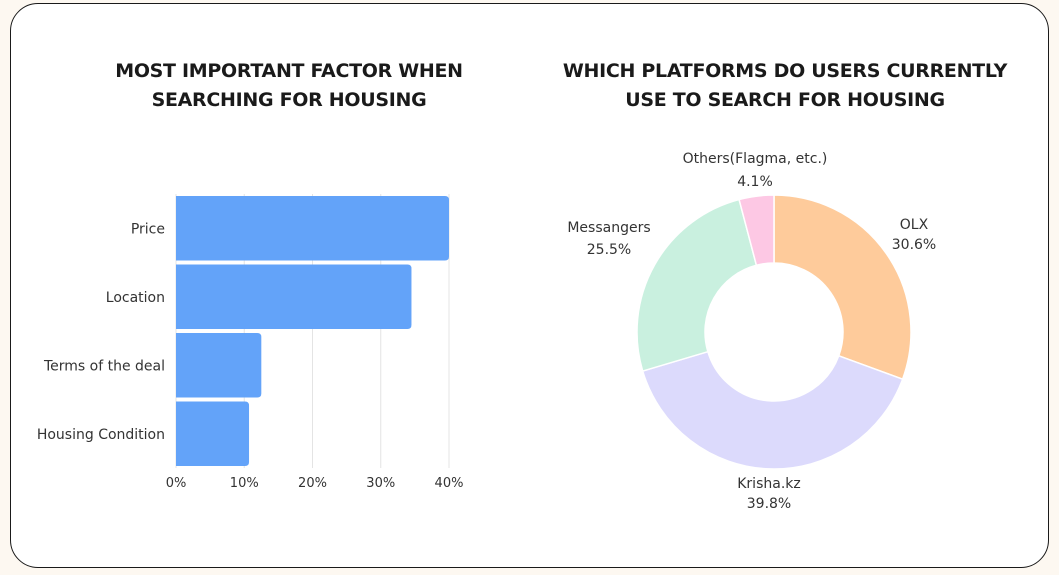 The image size is (1059, 575). Describe the element at coordinates (785, 100) in the screenshot. I see `donut-chart-title-line2: USE TO SEARCH FOR HOUSING` at that location.